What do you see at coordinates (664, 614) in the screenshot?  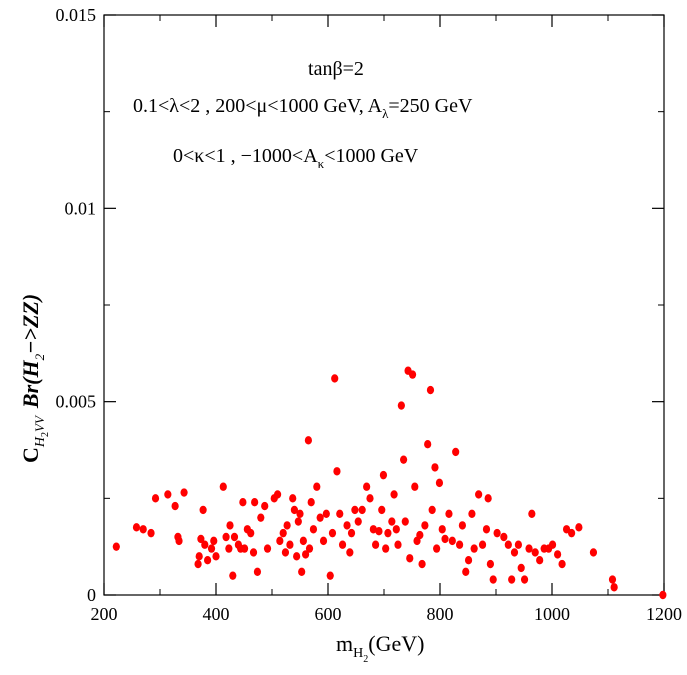 I see `x-tick-label: 1200` at bounding box center [664, 614].